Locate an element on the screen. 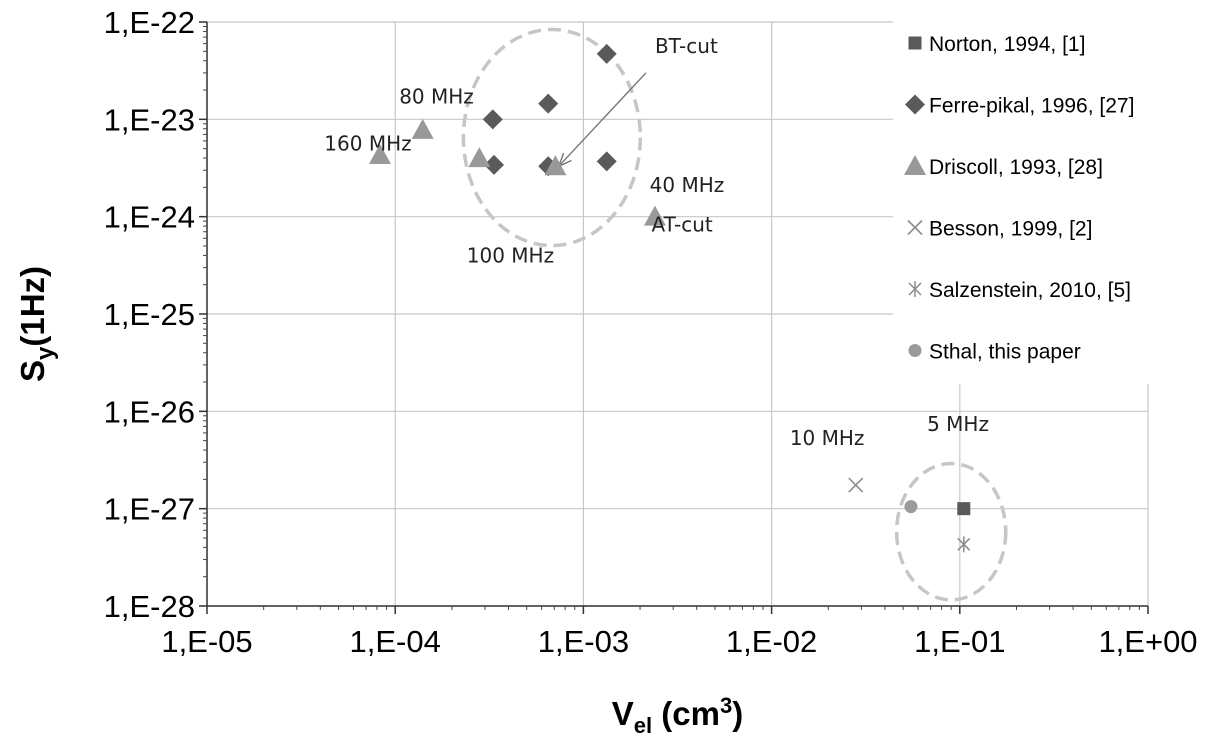  legend-background is located at coordinates (1026, 199).